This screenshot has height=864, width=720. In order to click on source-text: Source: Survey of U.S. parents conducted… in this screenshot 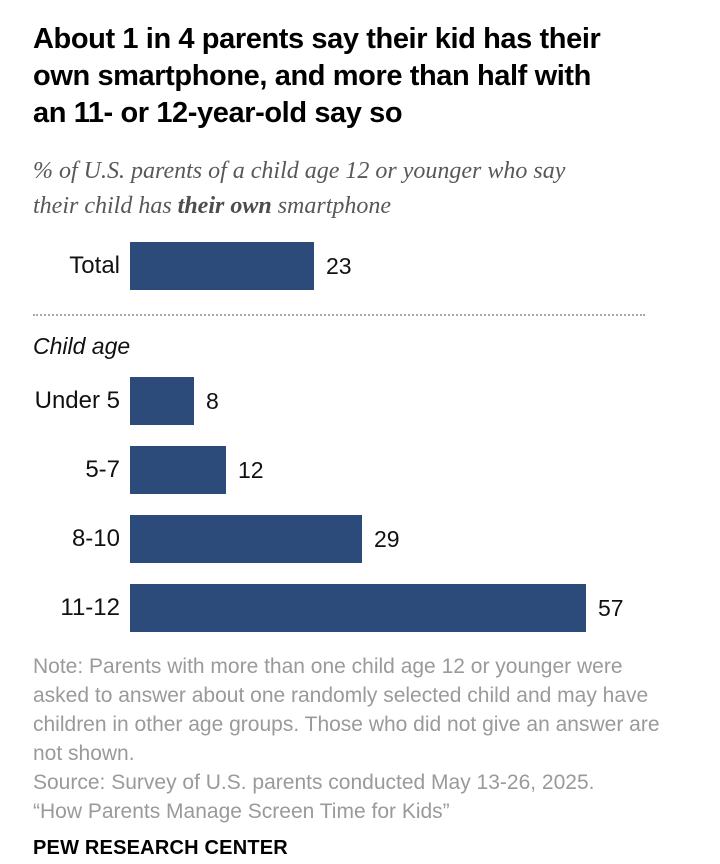, I will do `click(314, 782)`.